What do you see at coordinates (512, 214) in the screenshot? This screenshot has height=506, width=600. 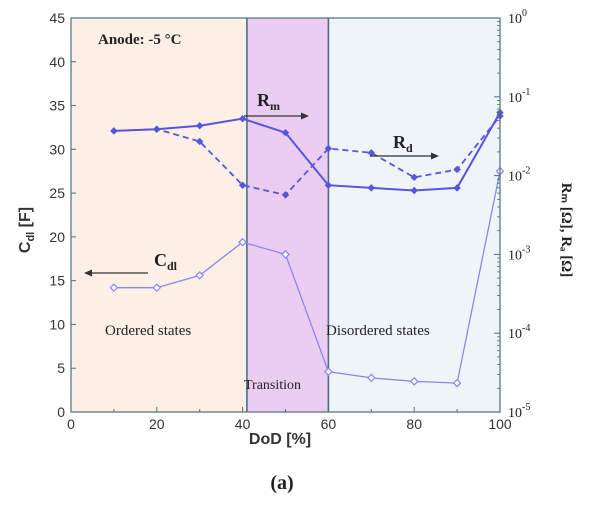 I see `y-axis-right: 10⁻⁵ 10⁻⁴ 10⁻³ 10⁻² 10⁻¹ 10⁰` at bounding box center [512, 214].